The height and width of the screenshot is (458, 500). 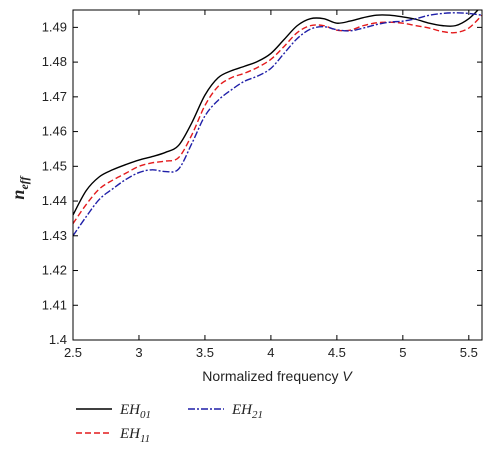 What do you see at coordinates (58, 339) in the screenshot?
I see `y-tick-label: 1.4` at bounding box center [58, 339].